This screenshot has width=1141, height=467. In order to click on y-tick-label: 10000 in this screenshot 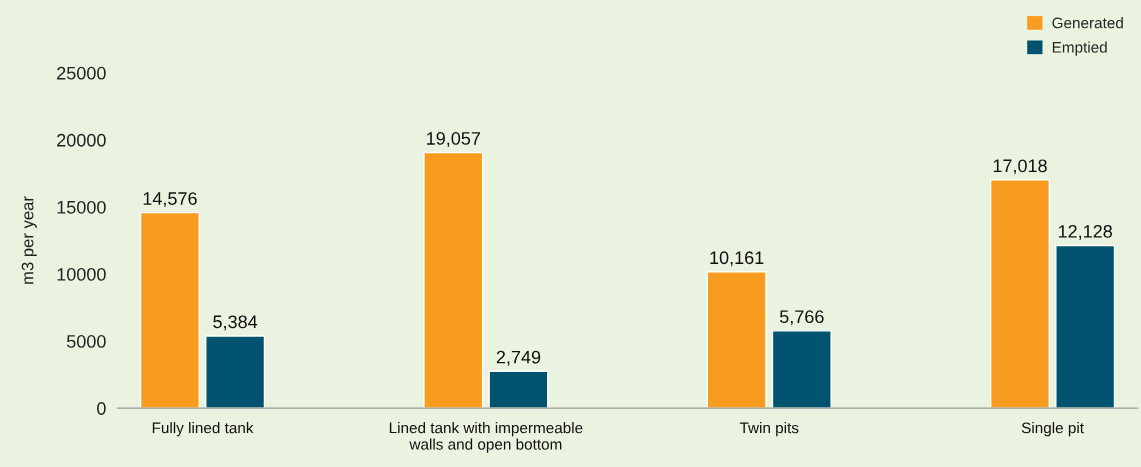, I will do `click(81, 274)`.